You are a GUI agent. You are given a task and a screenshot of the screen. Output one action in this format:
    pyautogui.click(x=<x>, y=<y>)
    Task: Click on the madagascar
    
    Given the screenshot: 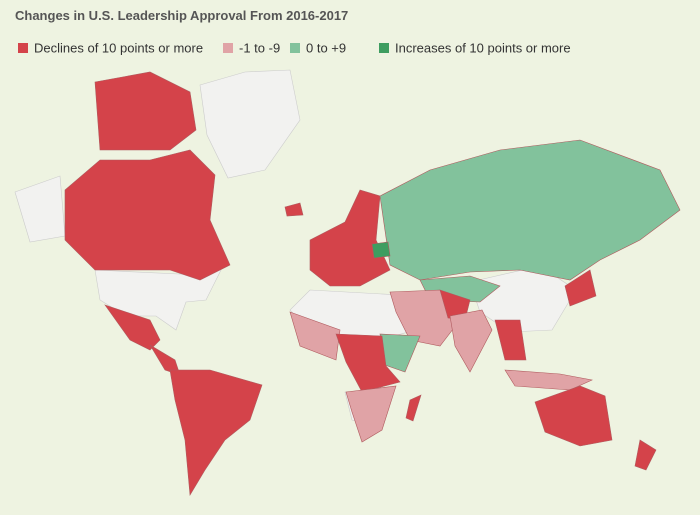 What is the action you would take?
    pyautogui.click(x=413, y=408)
    